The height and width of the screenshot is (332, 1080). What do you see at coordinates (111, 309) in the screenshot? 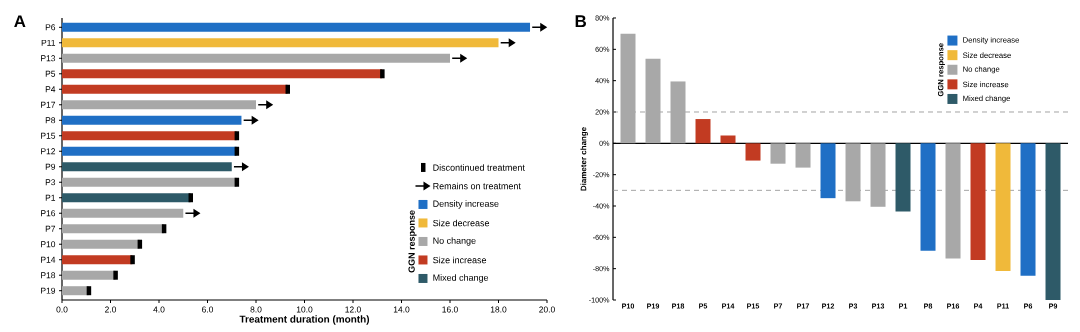
I see `x-tick-label: 2.0` at bounding box center [111, 309].